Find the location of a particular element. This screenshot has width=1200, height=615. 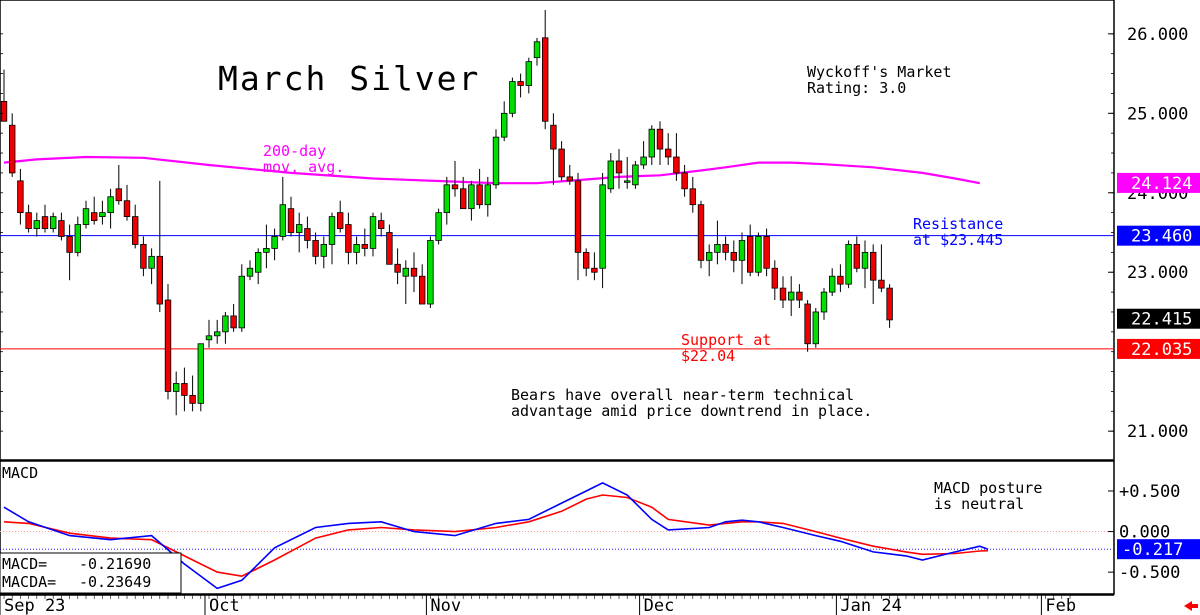

macd-readout-box is located at coordinates (91, 573).